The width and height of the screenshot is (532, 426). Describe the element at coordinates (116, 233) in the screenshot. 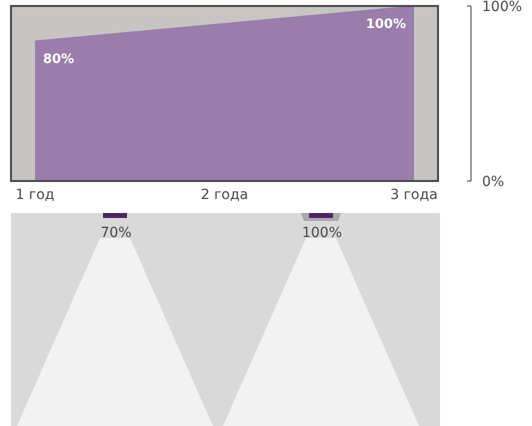

I see `text: 70%` at that location.